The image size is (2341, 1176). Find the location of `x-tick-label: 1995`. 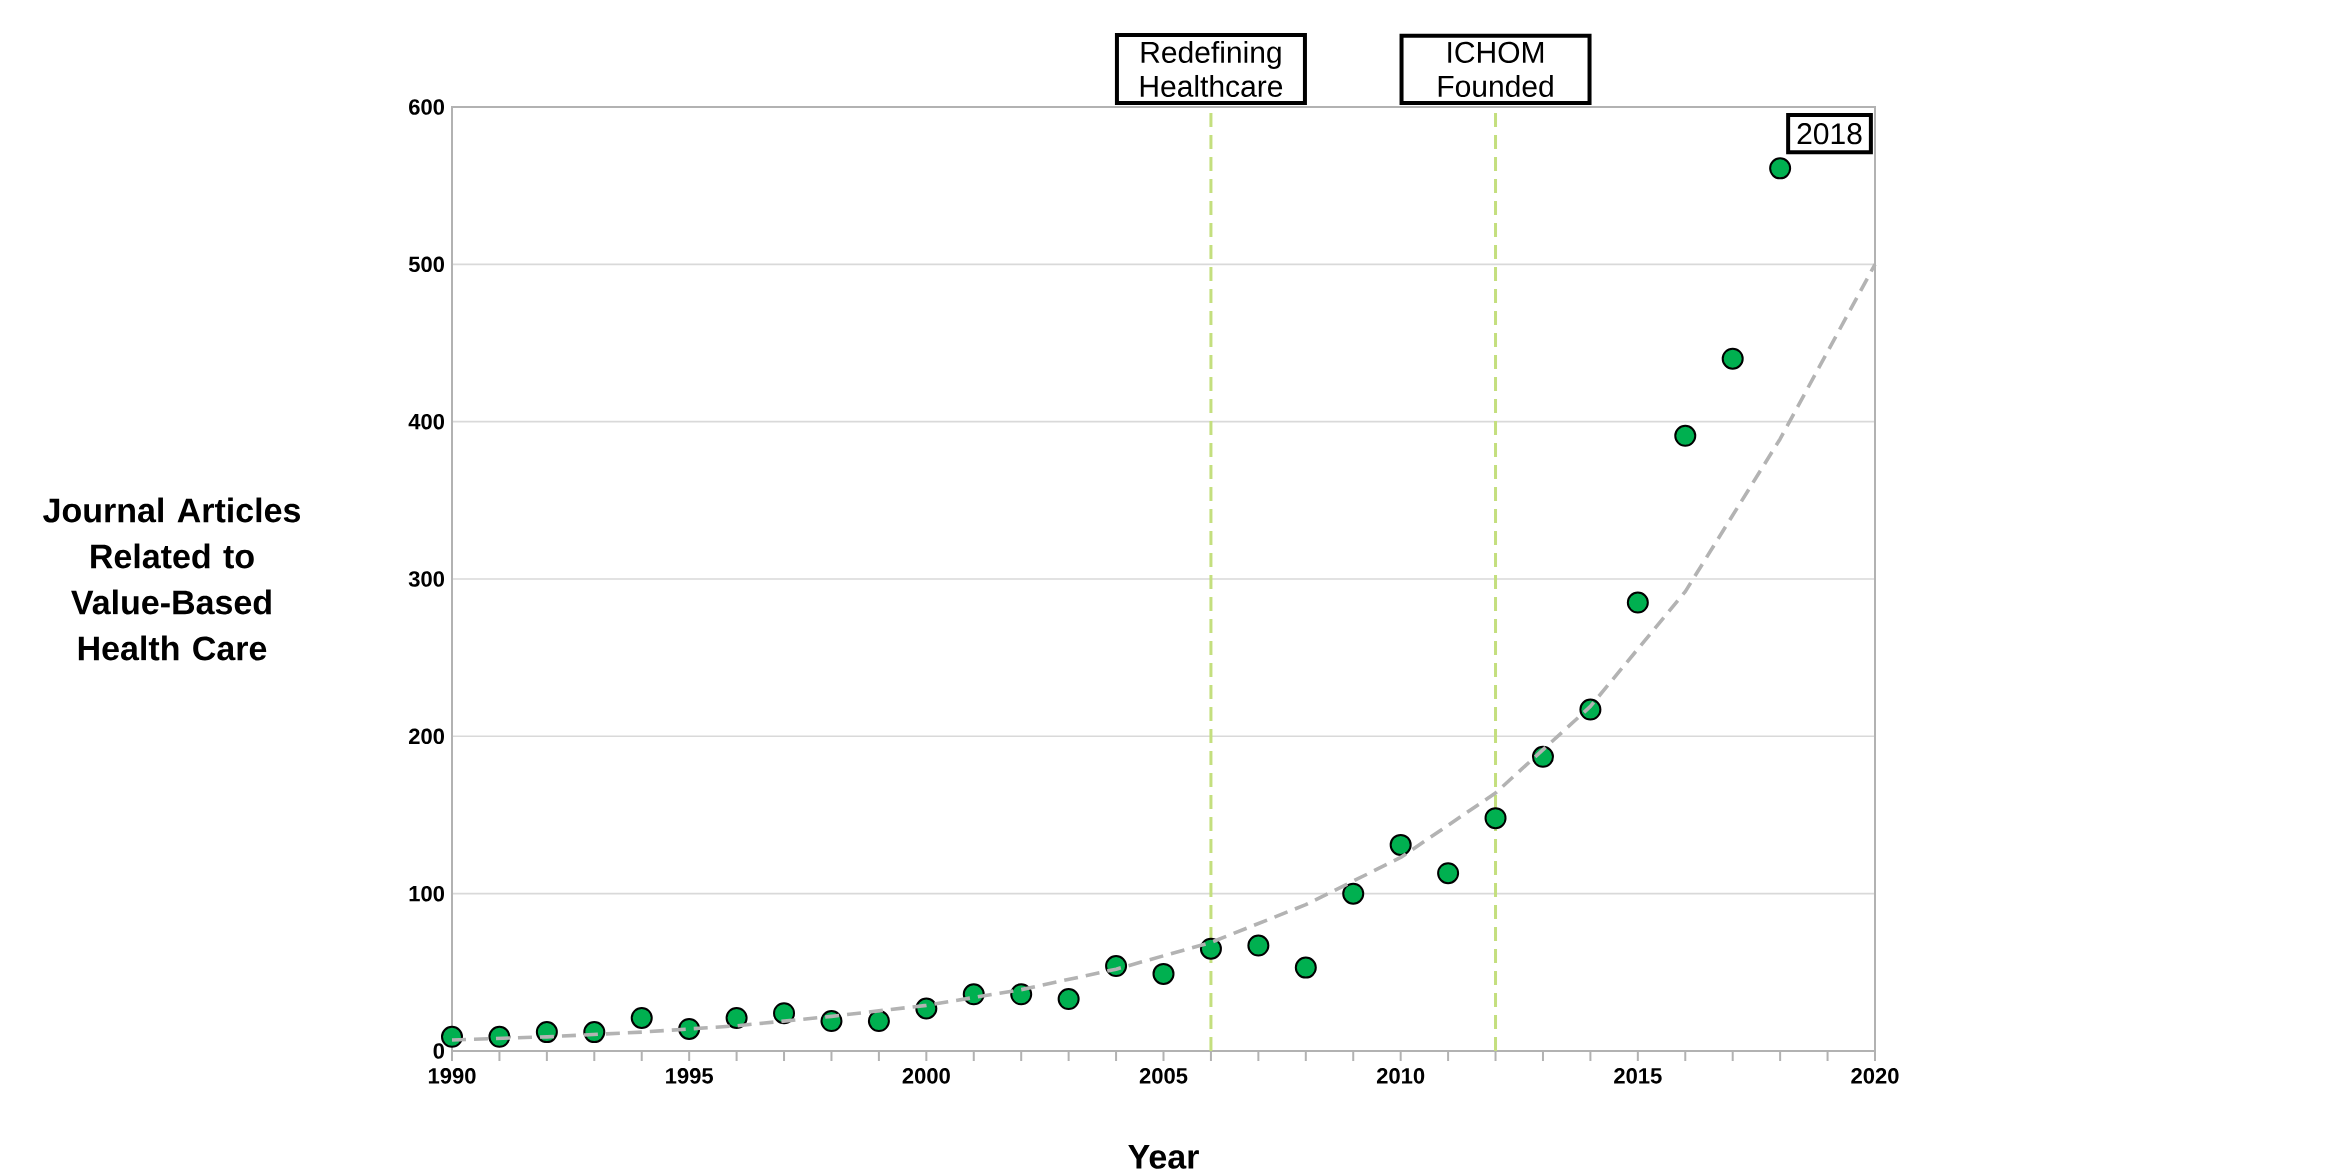

x-tick-label: 1995 is located at coordinates (689, 1076).